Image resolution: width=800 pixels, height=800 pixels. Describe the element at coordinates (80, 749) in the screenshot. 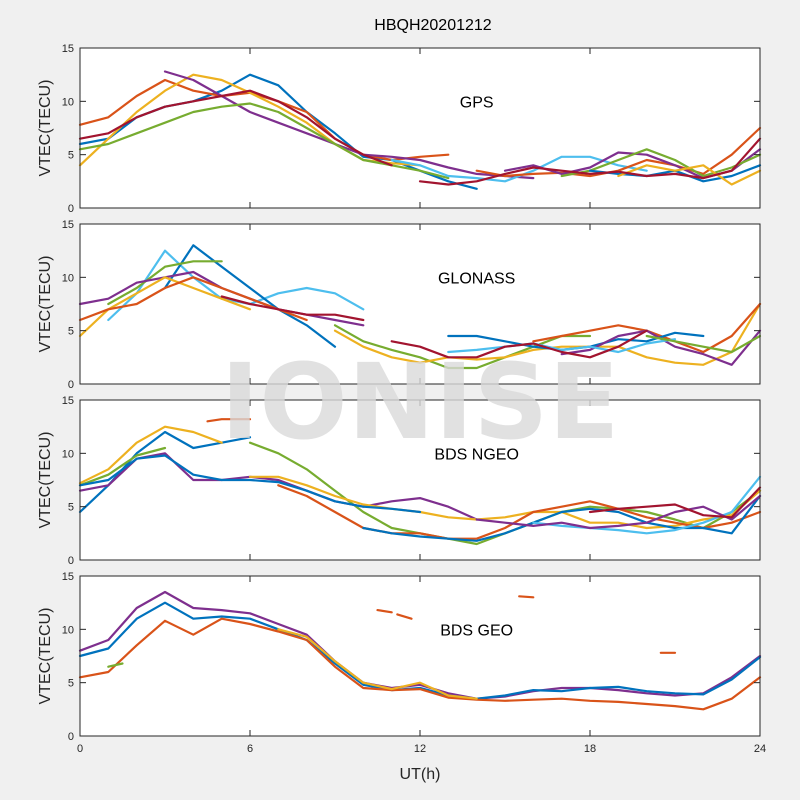

I see `x-tick-label: 0` at that location.